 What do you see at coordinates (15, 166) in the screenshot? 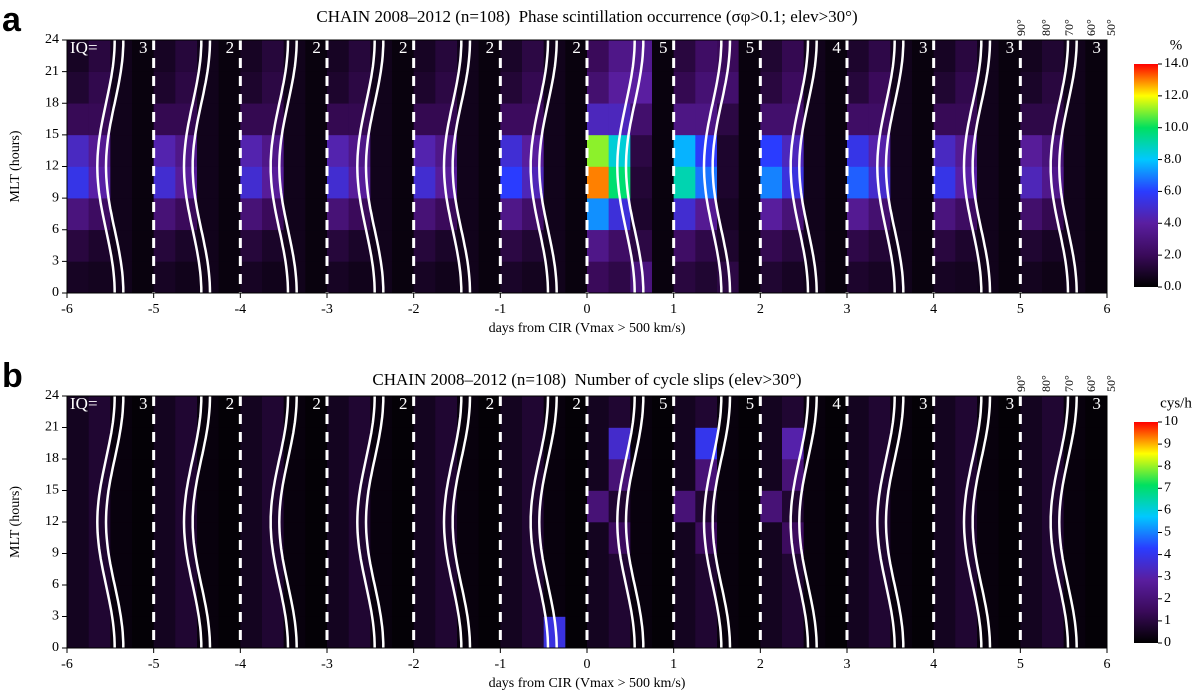
I see `y-axis-label: MLT (hours)` at bounding box center [15, 166].